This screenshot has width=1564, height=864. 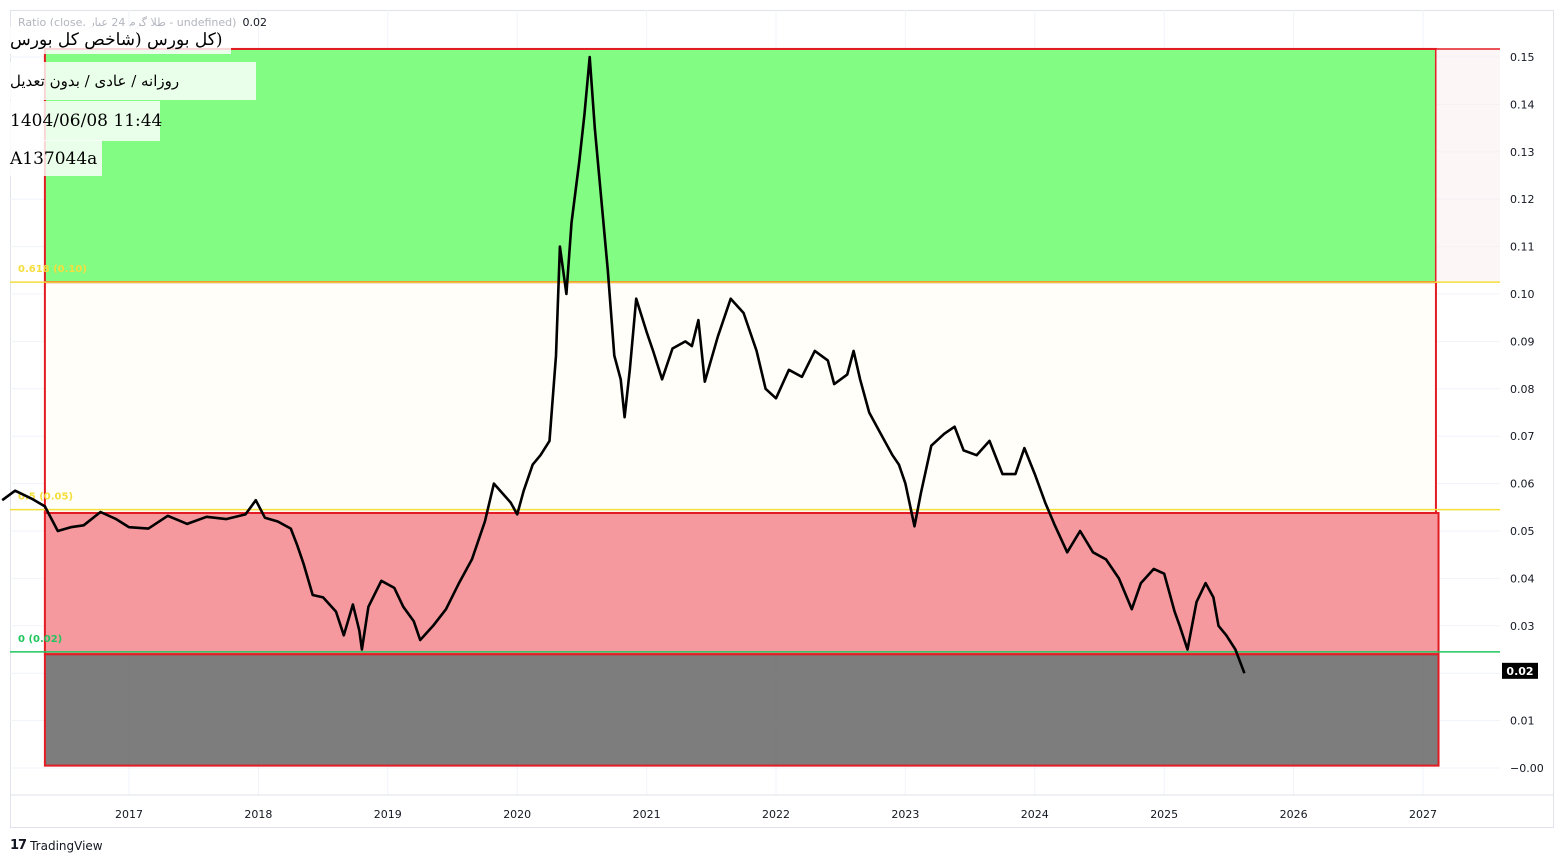 I want to click on zone-bottom, so click(x=741, y=710).